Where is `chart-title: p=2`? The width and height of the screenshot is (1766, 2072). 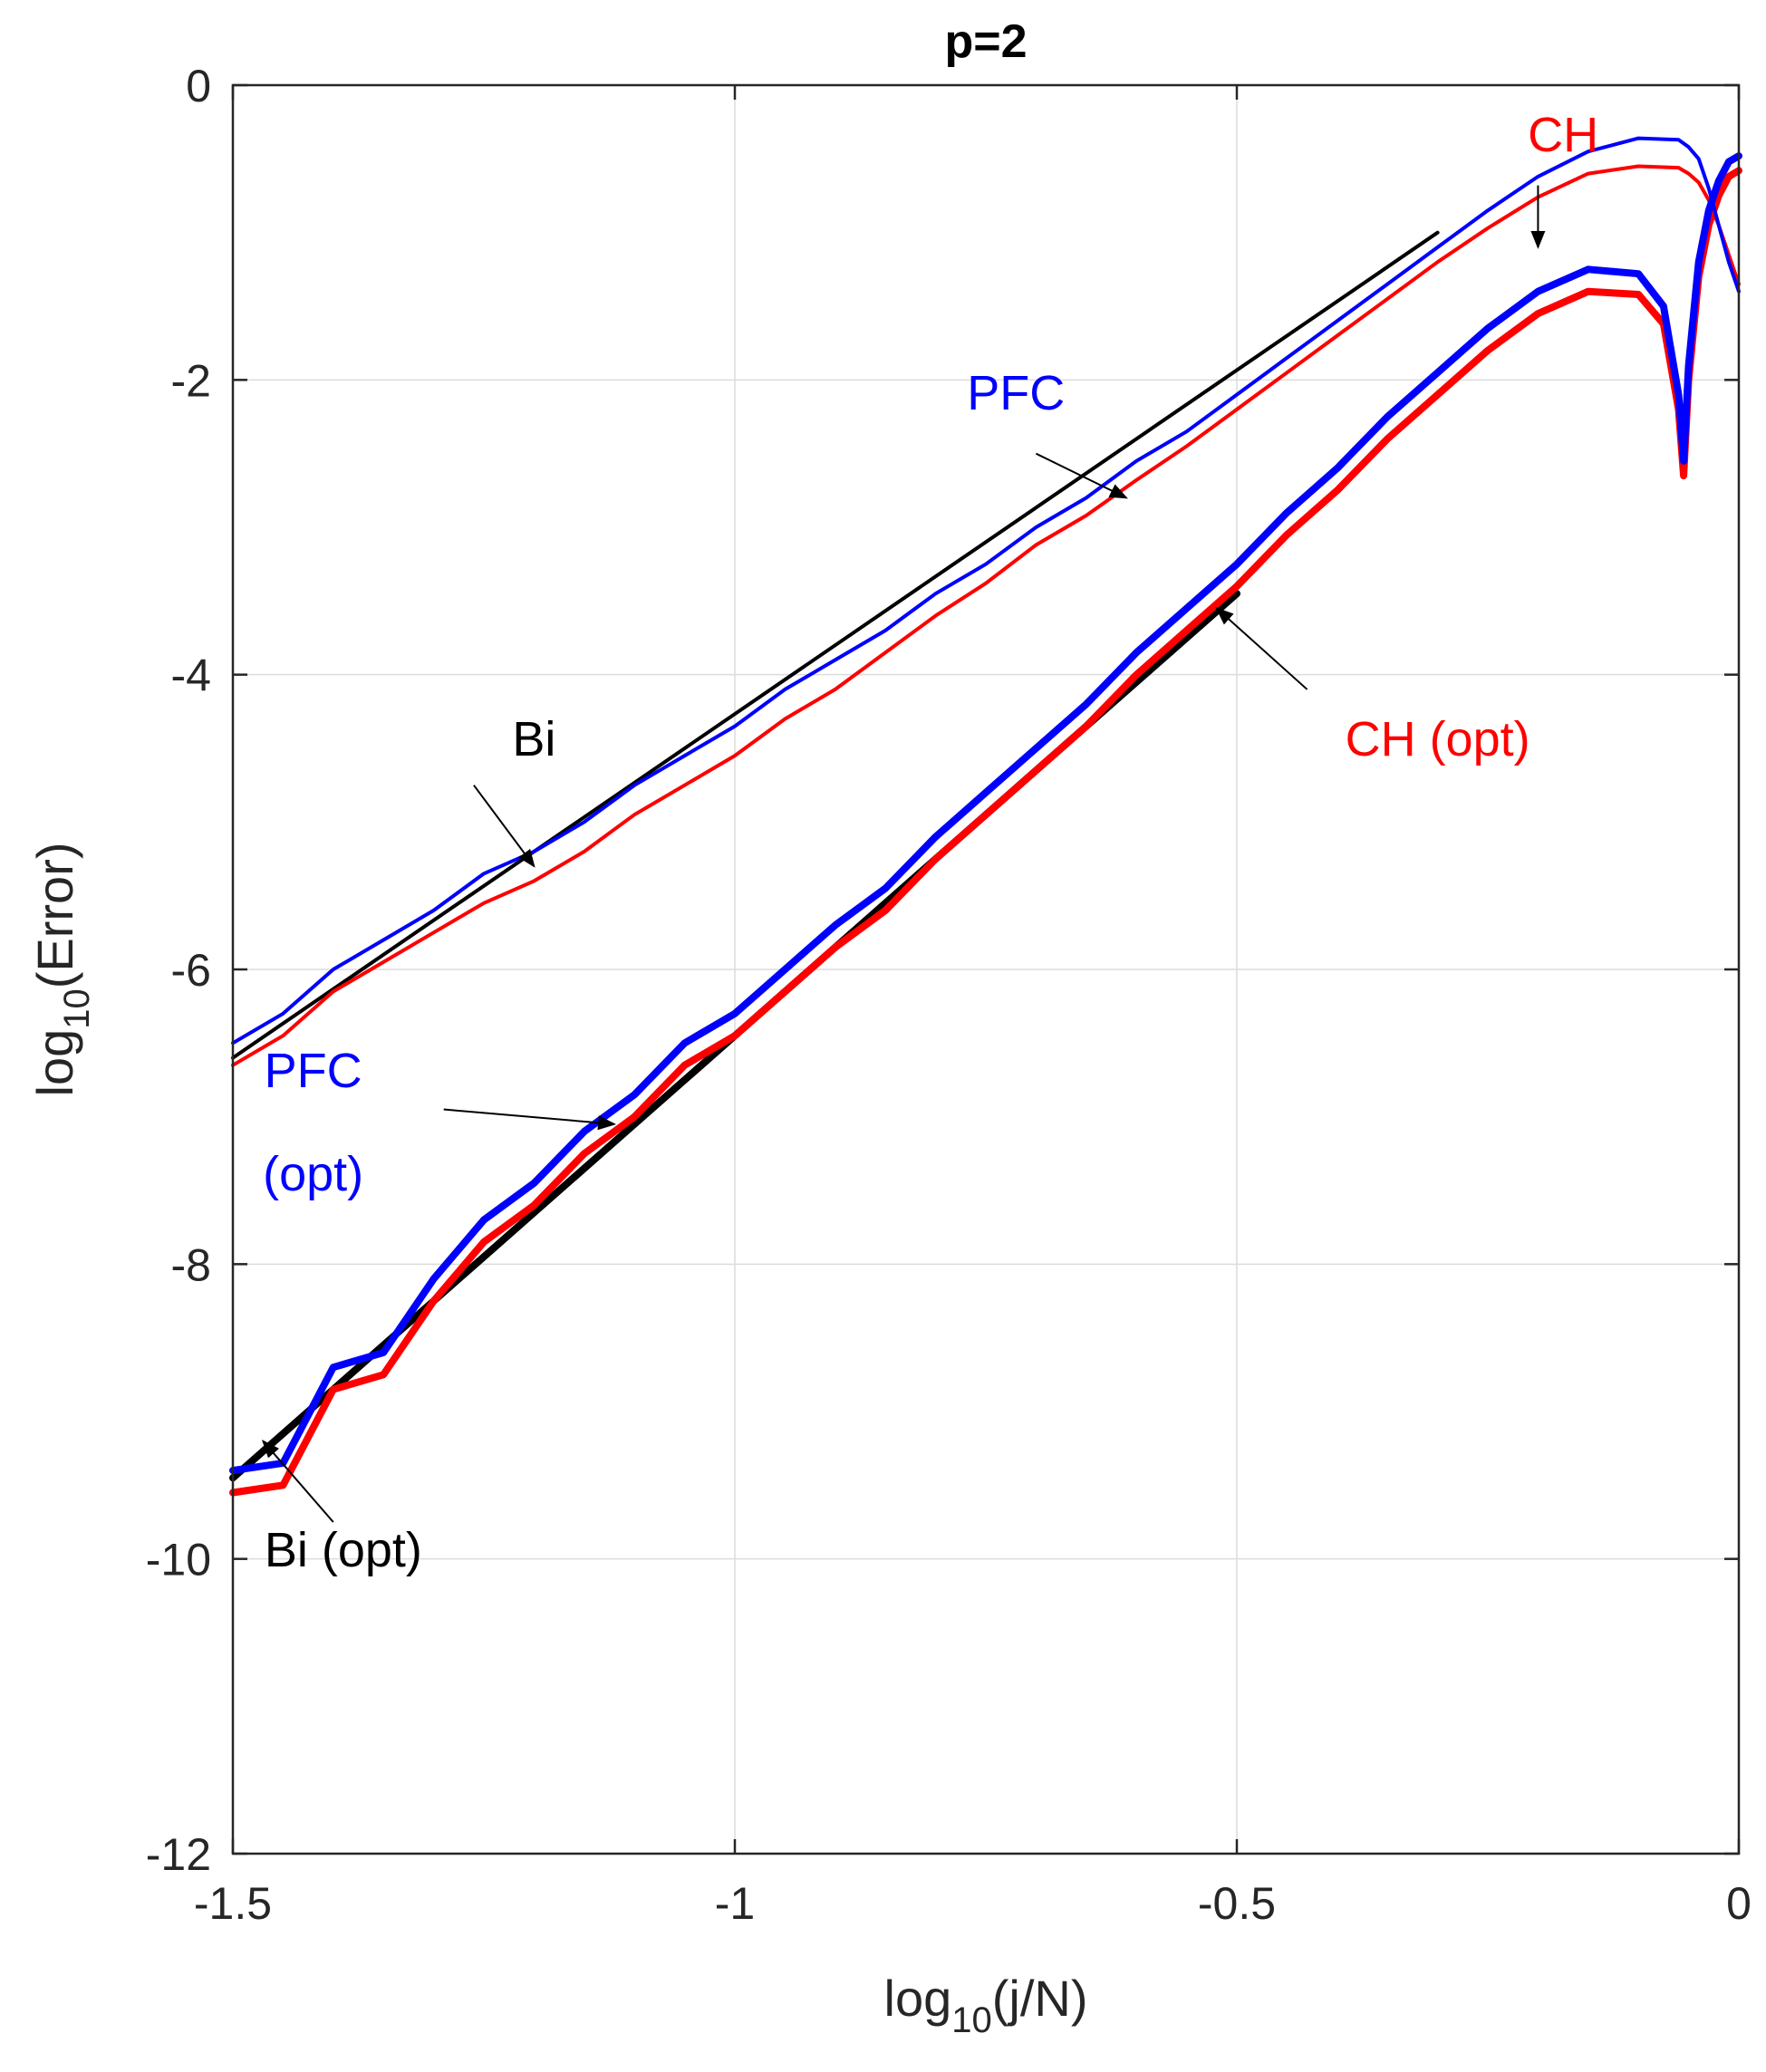
chart-title: p=2 is located at coordinates (985, 41).